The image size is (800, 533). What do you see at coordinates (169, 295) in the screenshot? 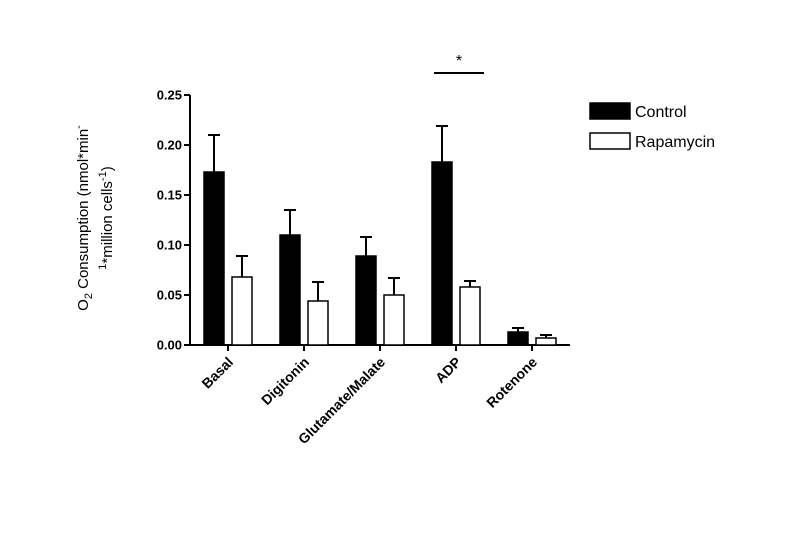
I see `y-tick-label: 0.05` at bounding box center [169, 295].